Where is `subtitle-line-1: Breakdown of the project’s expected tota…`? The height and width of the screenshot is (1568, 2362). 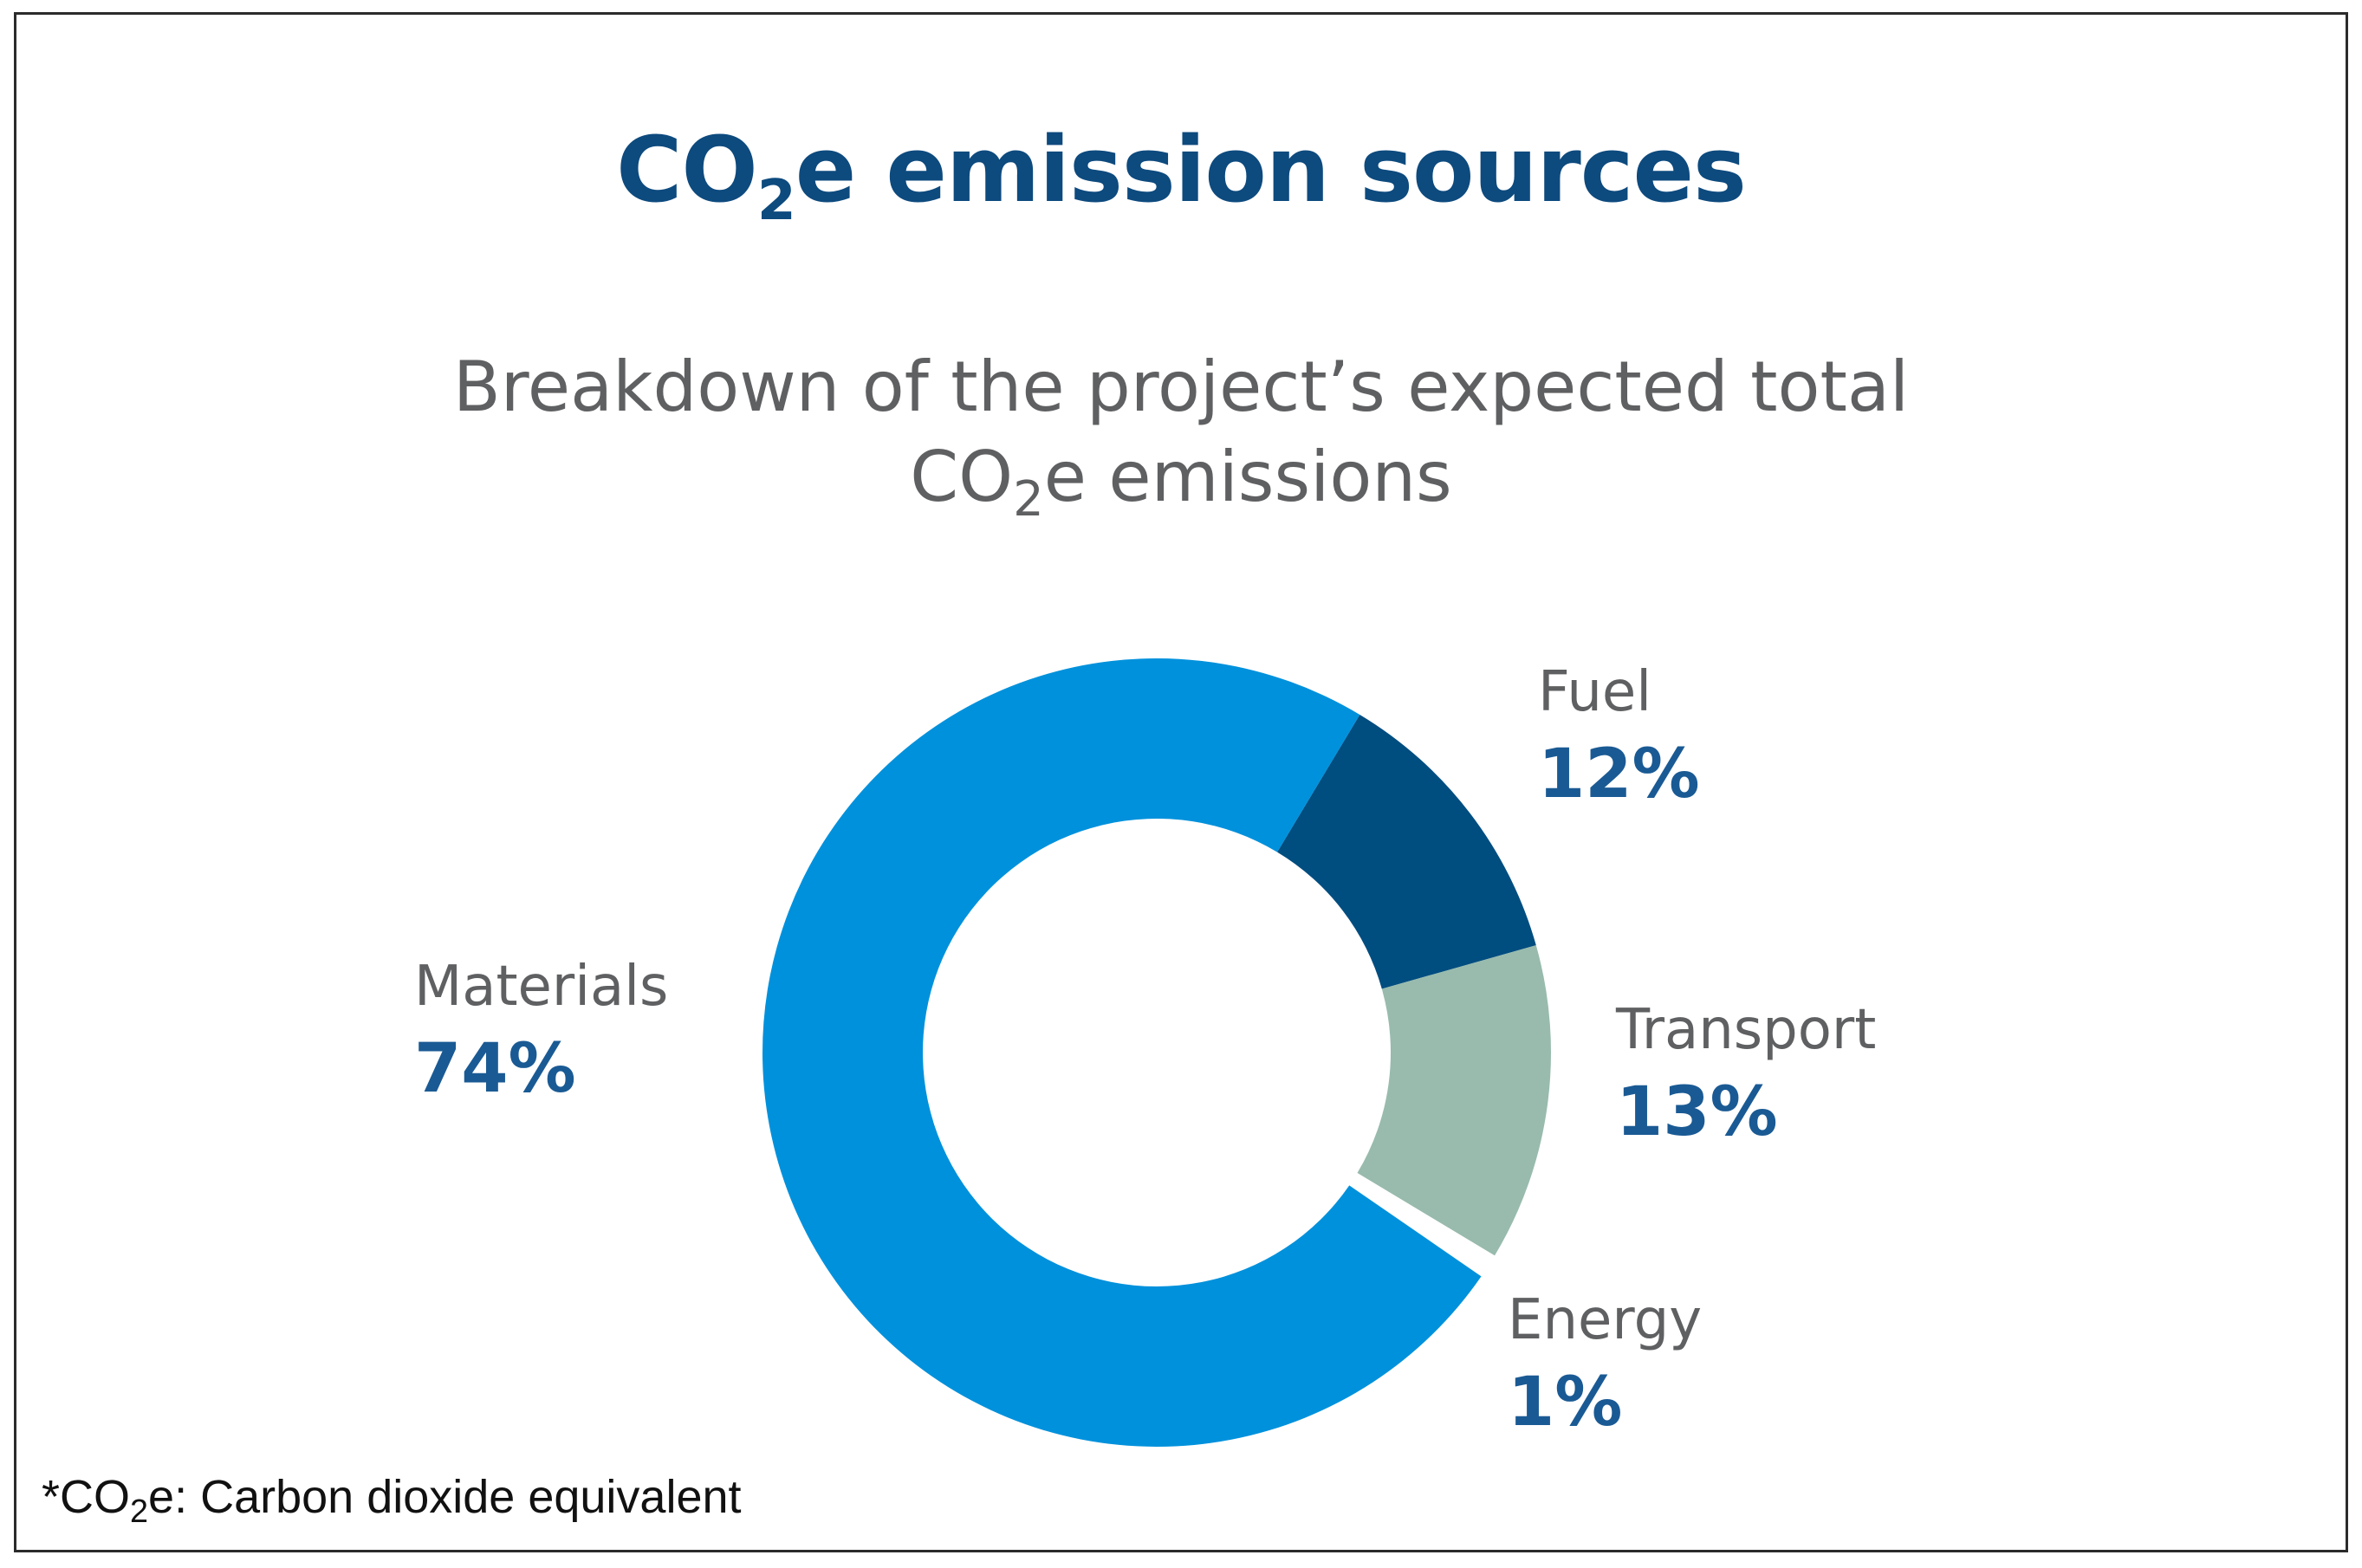
subtitle-line-1: Breakdown of the project’s expected tota… is located at coordinates (1181, 387).